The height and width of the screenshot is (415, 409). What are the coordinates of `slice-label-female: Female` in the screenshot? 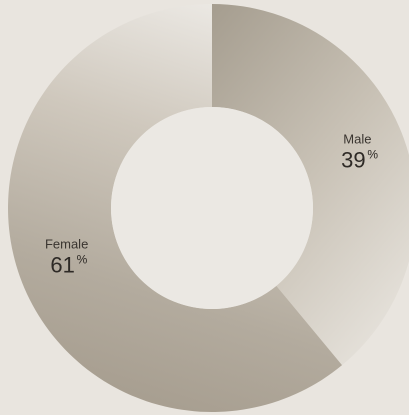 It's located at (66, 243).